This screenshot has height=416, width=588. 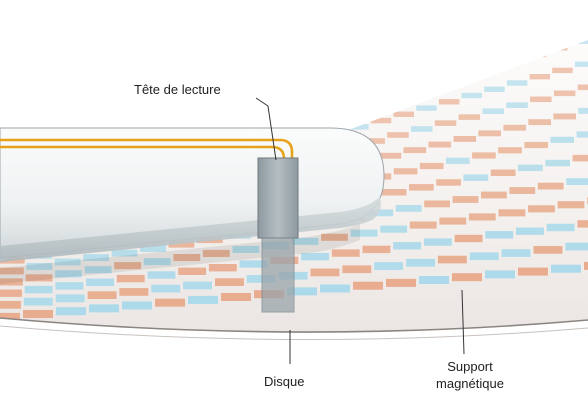 What do you see at coordinates (470, 383) in the screenshot?
I see `label-magnetic-medium-line2: magnétique` at bounding box center [470, 383].